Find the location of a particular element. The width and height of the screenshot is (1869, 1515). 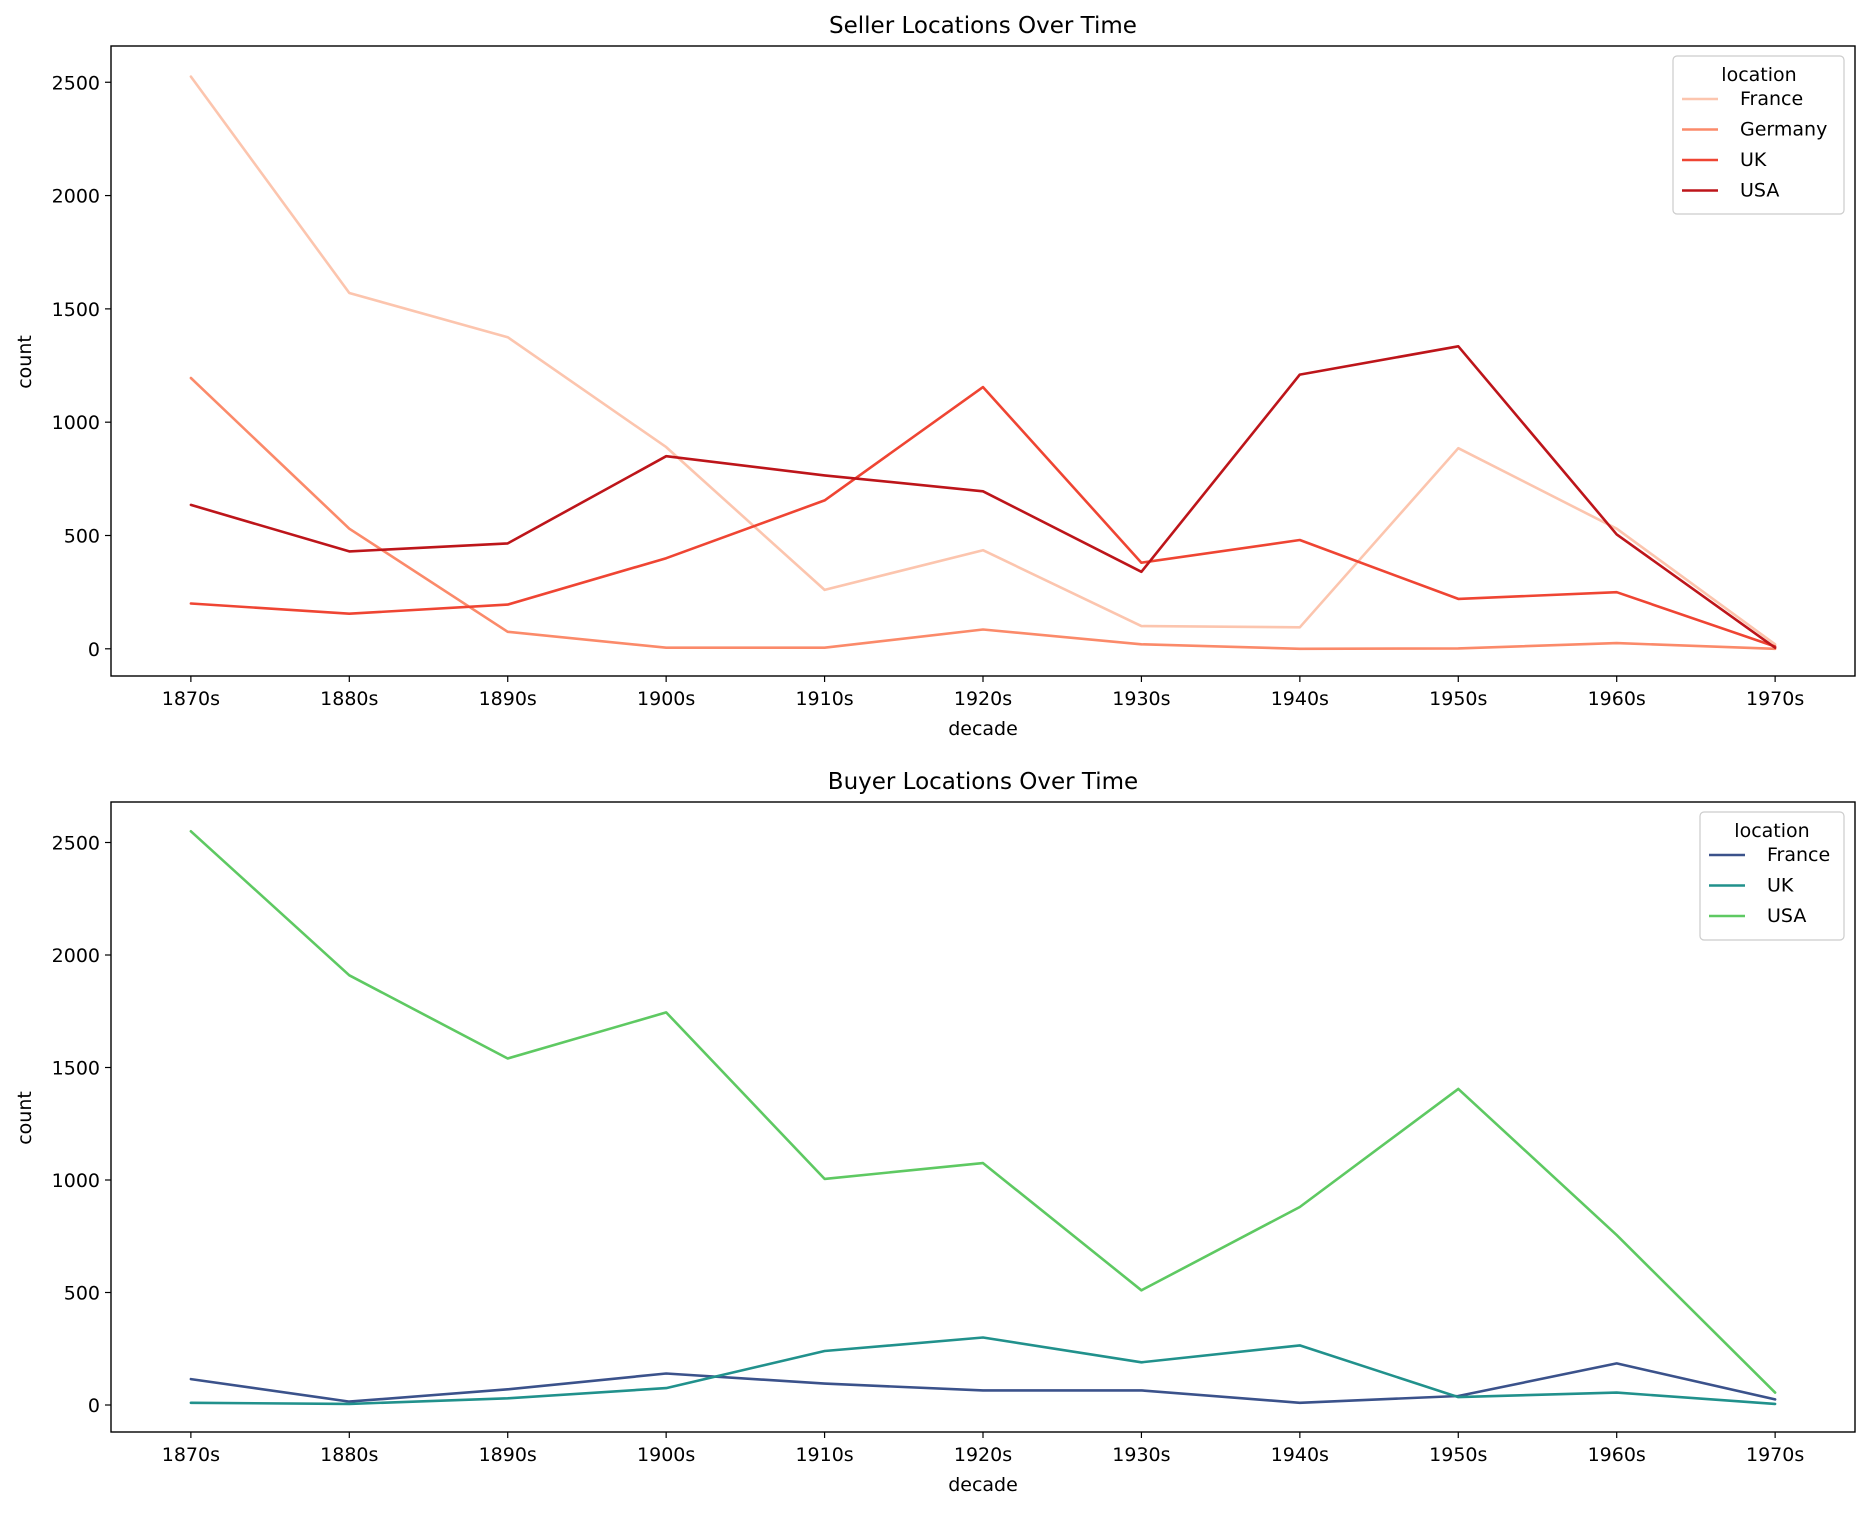

seller-x-tick-label: 1870s is located at coordinates (191, 699).